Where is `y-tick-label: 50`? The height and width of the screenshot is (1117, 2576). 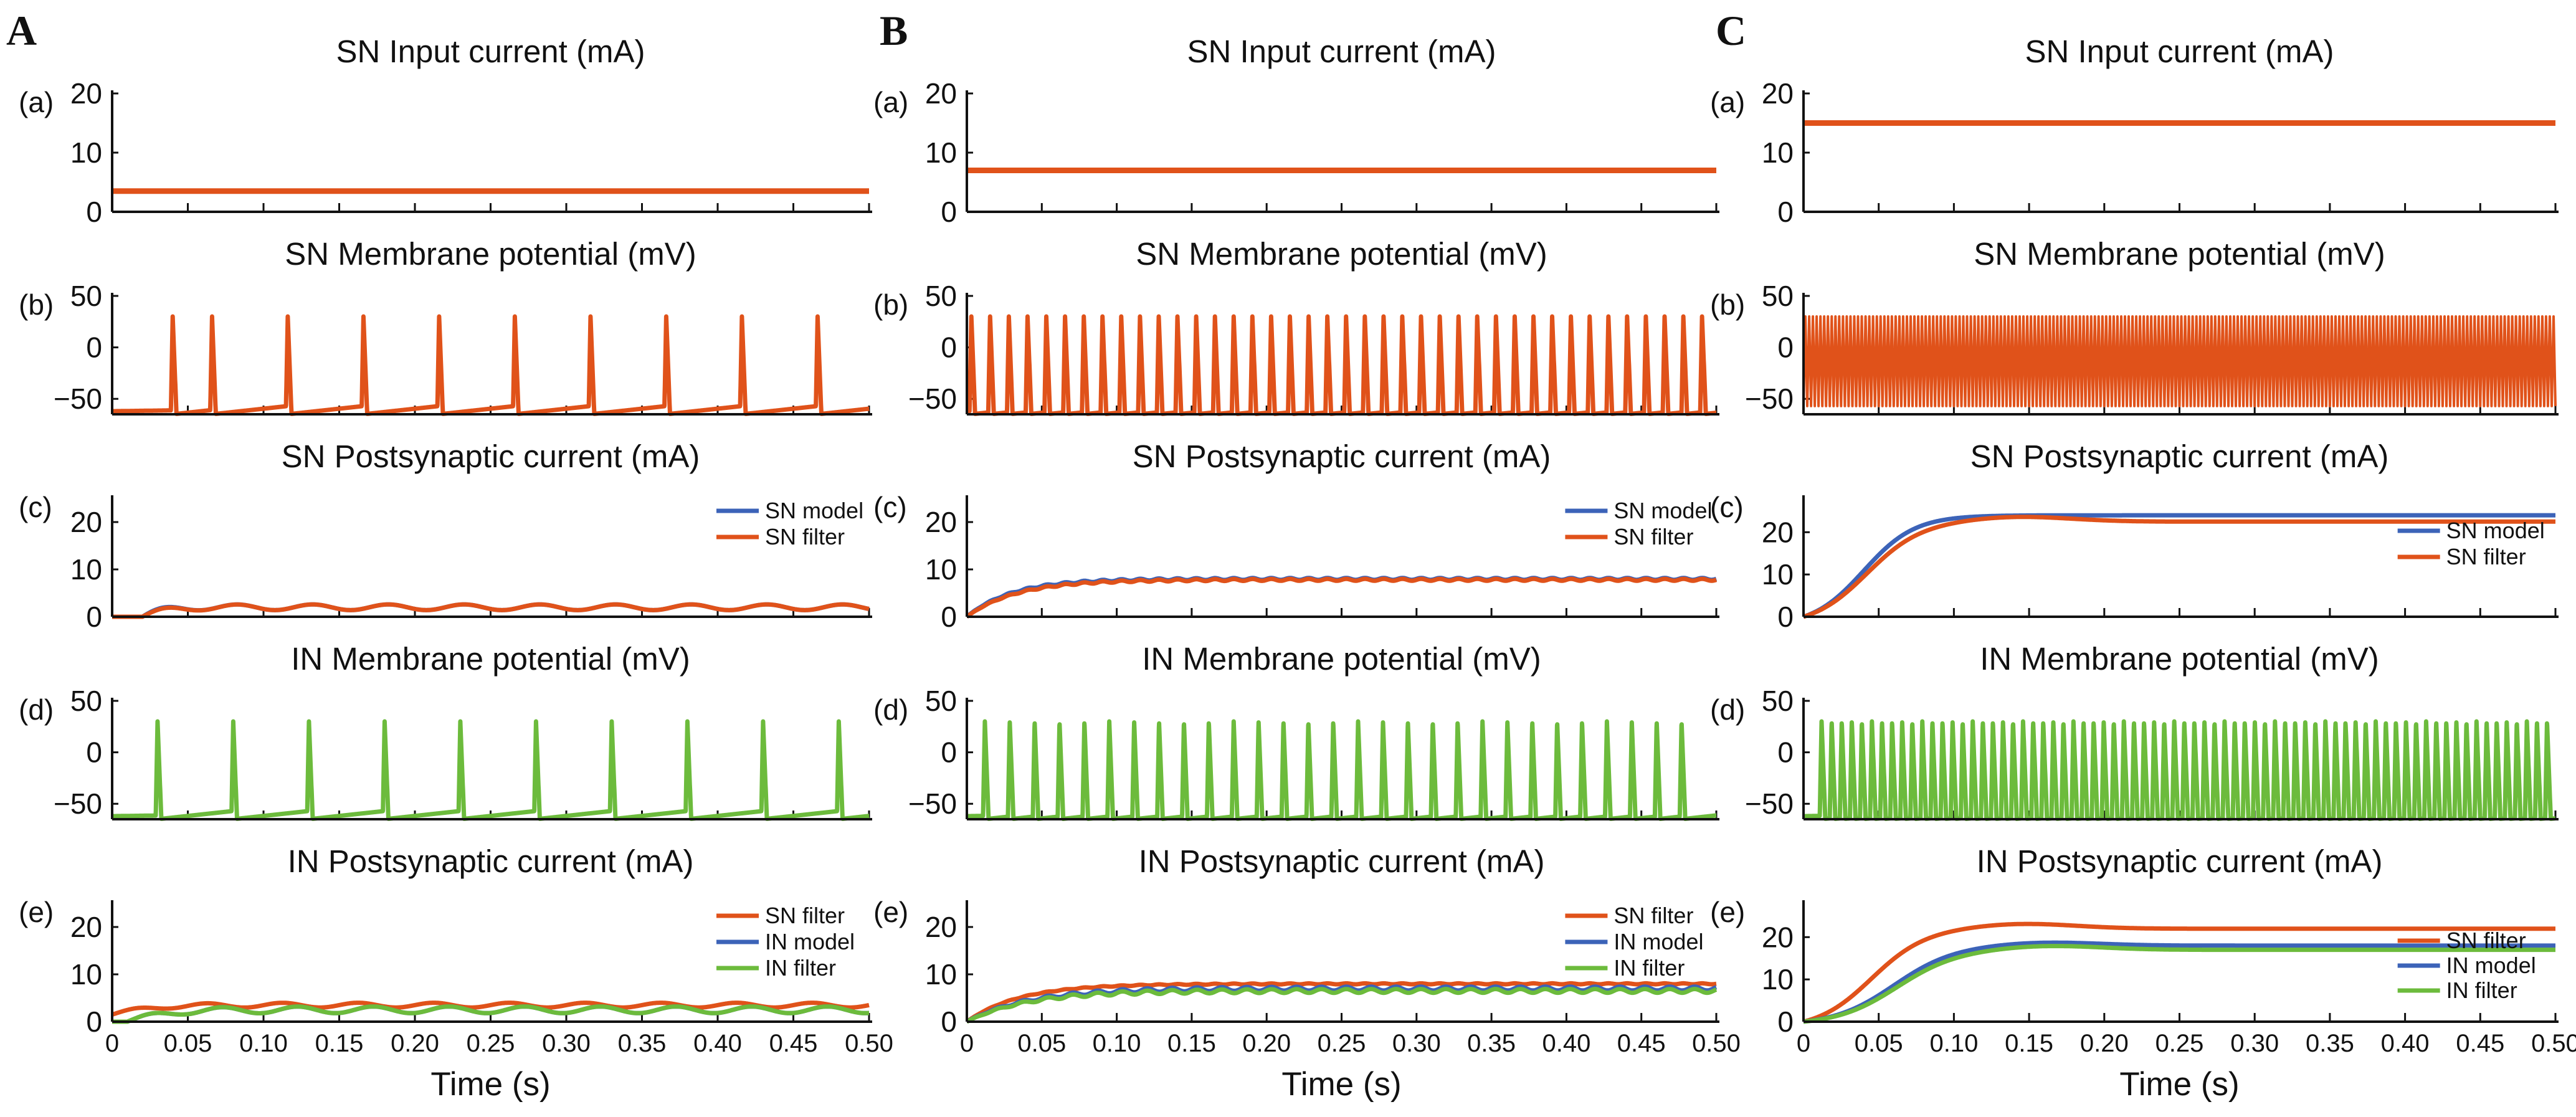
y-tick-label: 50 is located at coordinates (941, 296).